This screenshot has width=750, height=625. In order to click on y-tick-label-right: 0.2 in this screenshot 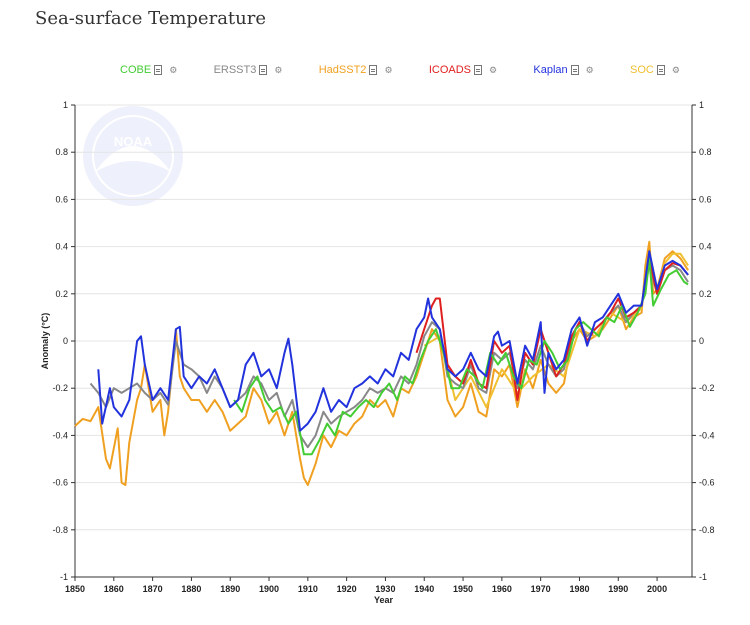, I will do `click(705, 294)`.